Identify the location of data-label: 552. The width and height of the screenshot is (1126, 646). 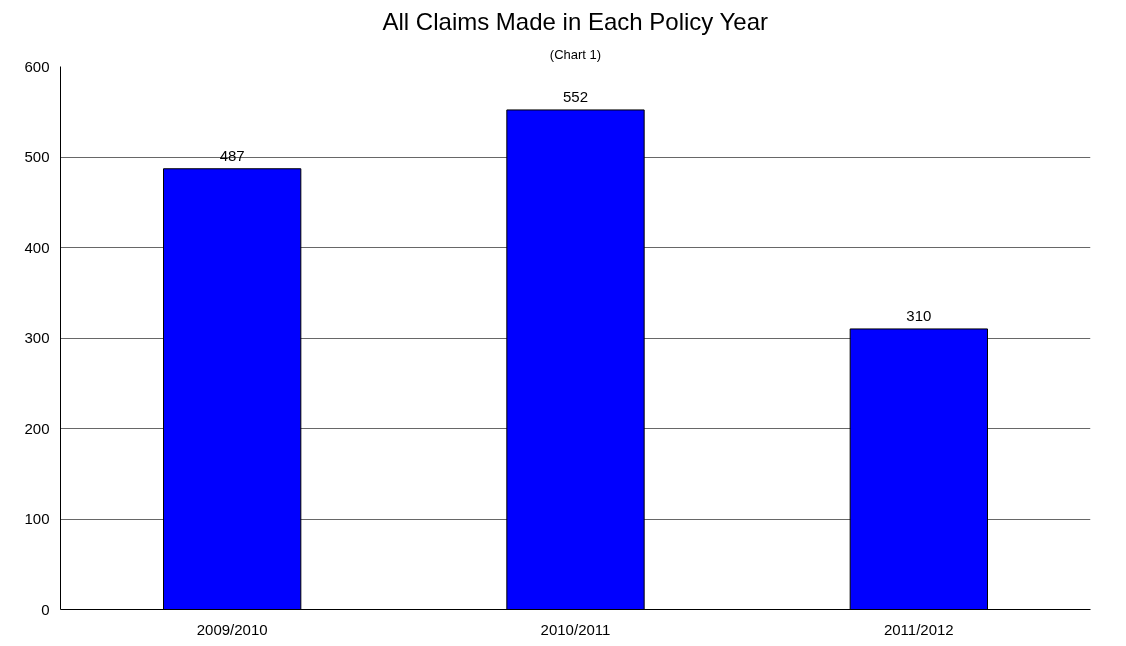
(575, 96).